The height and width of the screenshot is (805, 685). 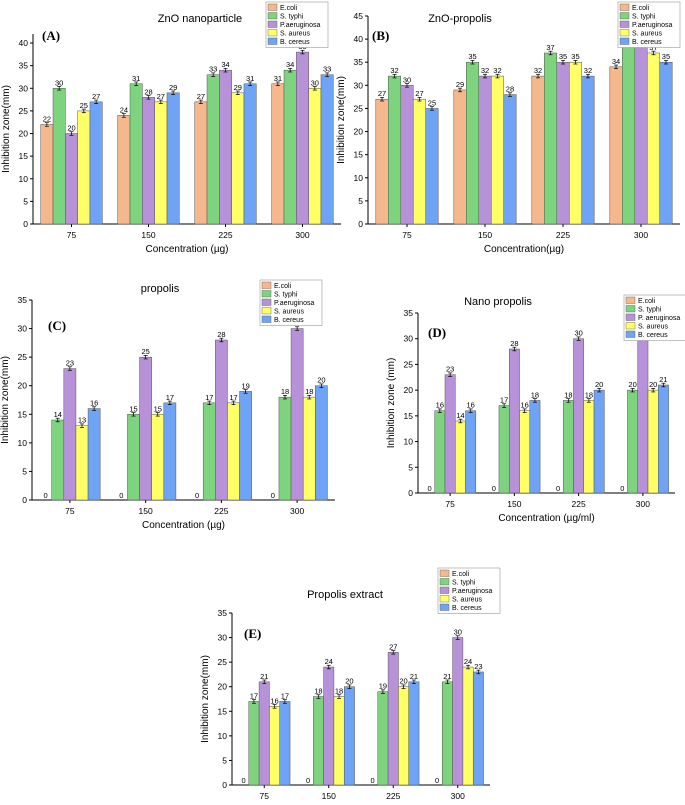 I want to click on x-axis-label: Concentration(µg), so click(x=524, y=249).